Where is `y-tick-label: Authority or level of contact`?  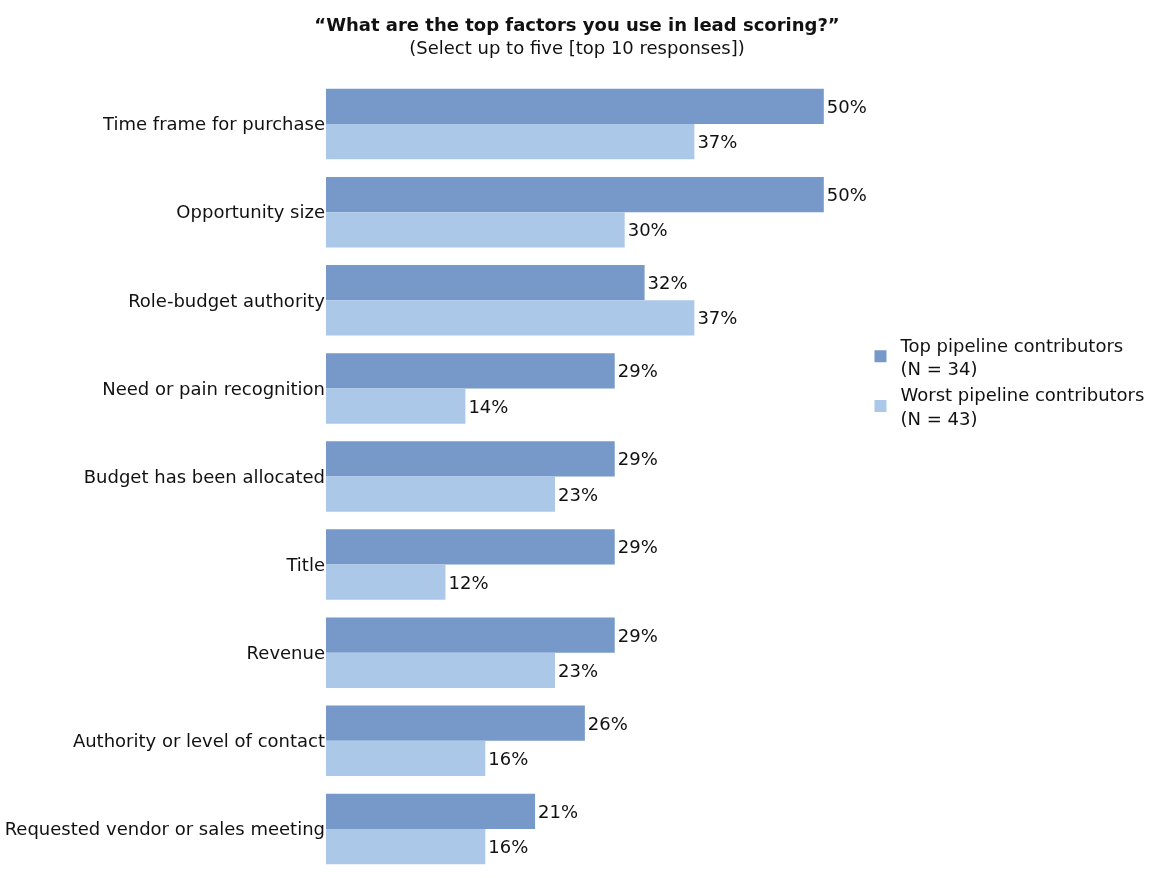 y-tick-label: Authority or level of contact is located at coordinates (198, 741).